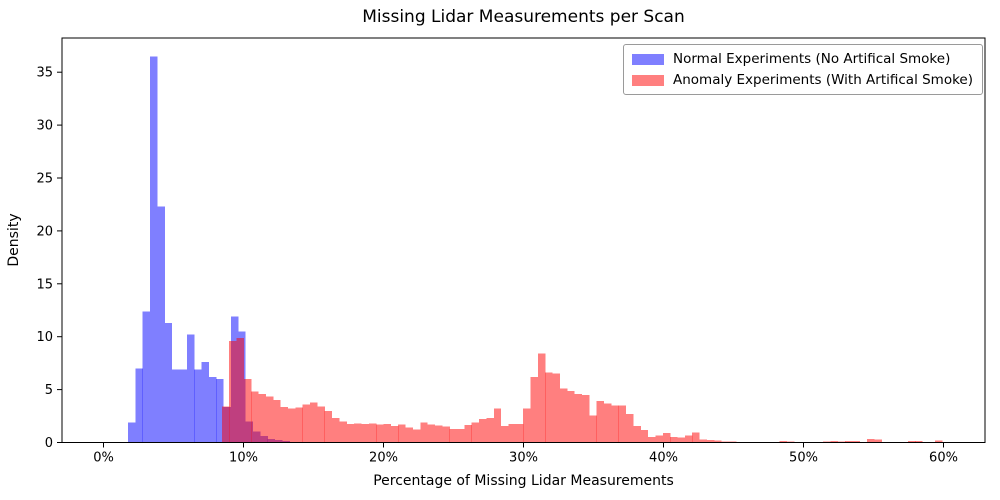  I want to click on y-tick-label: 10, so click(44, 337).